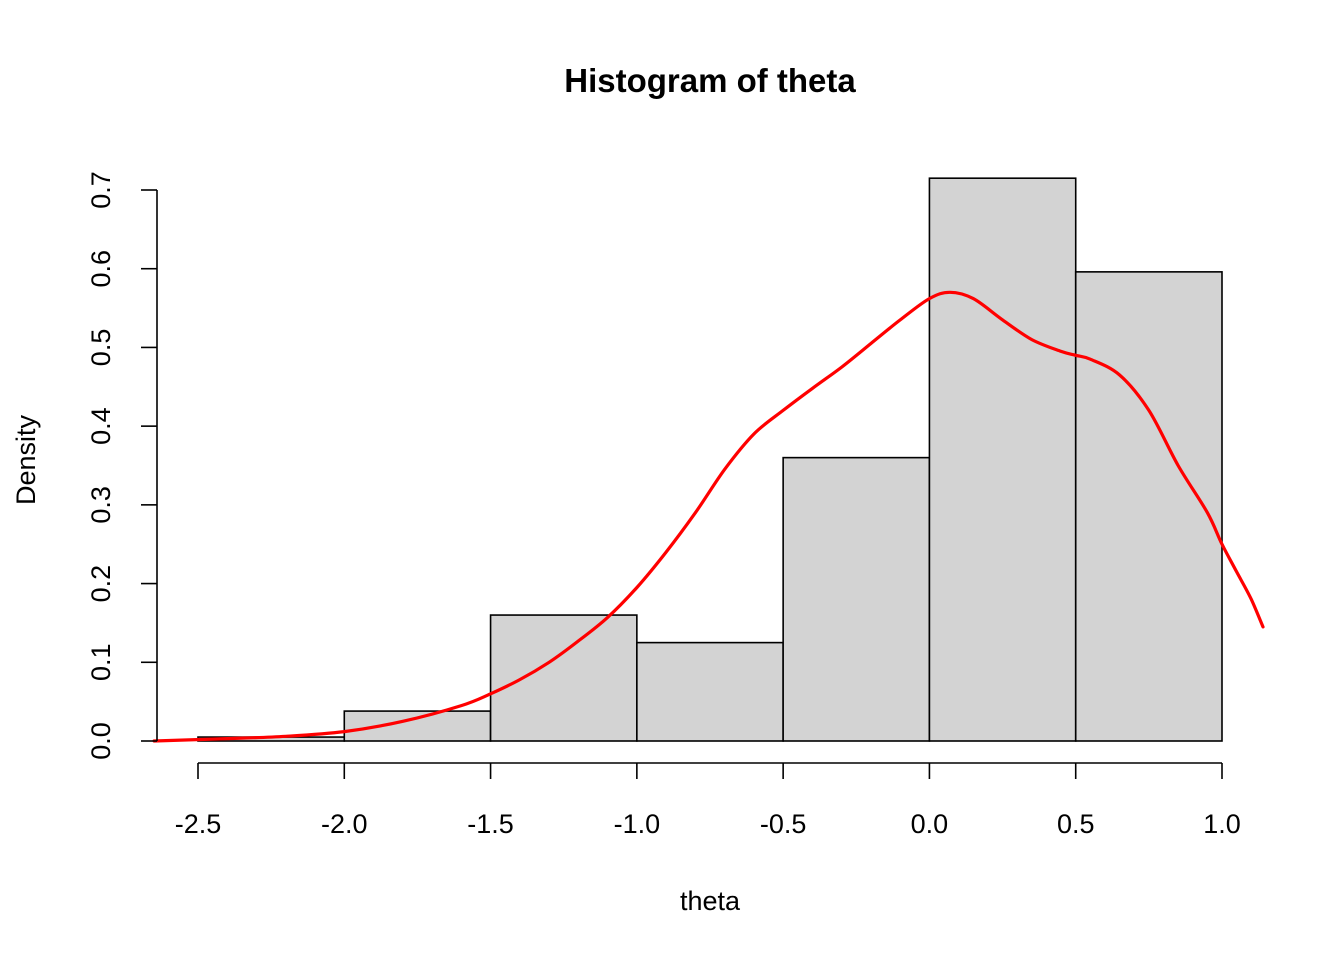 The image size is (1344, 960). What do you see at coordinates (122, 465) in the screenshot?
I see `y-axis: 0.0 0.1 0.2 0.3 0.4 0.5 0.6 0.7` at bounding box center [122, 465].